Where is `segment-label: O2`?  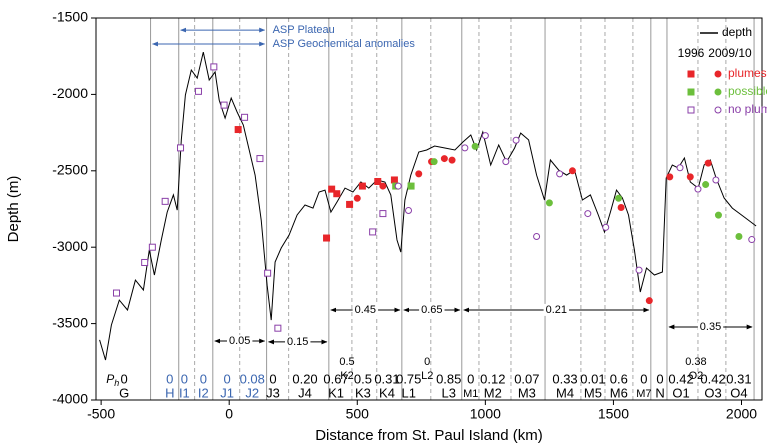 segment-label: O2 is located at coordinates (696, 376).